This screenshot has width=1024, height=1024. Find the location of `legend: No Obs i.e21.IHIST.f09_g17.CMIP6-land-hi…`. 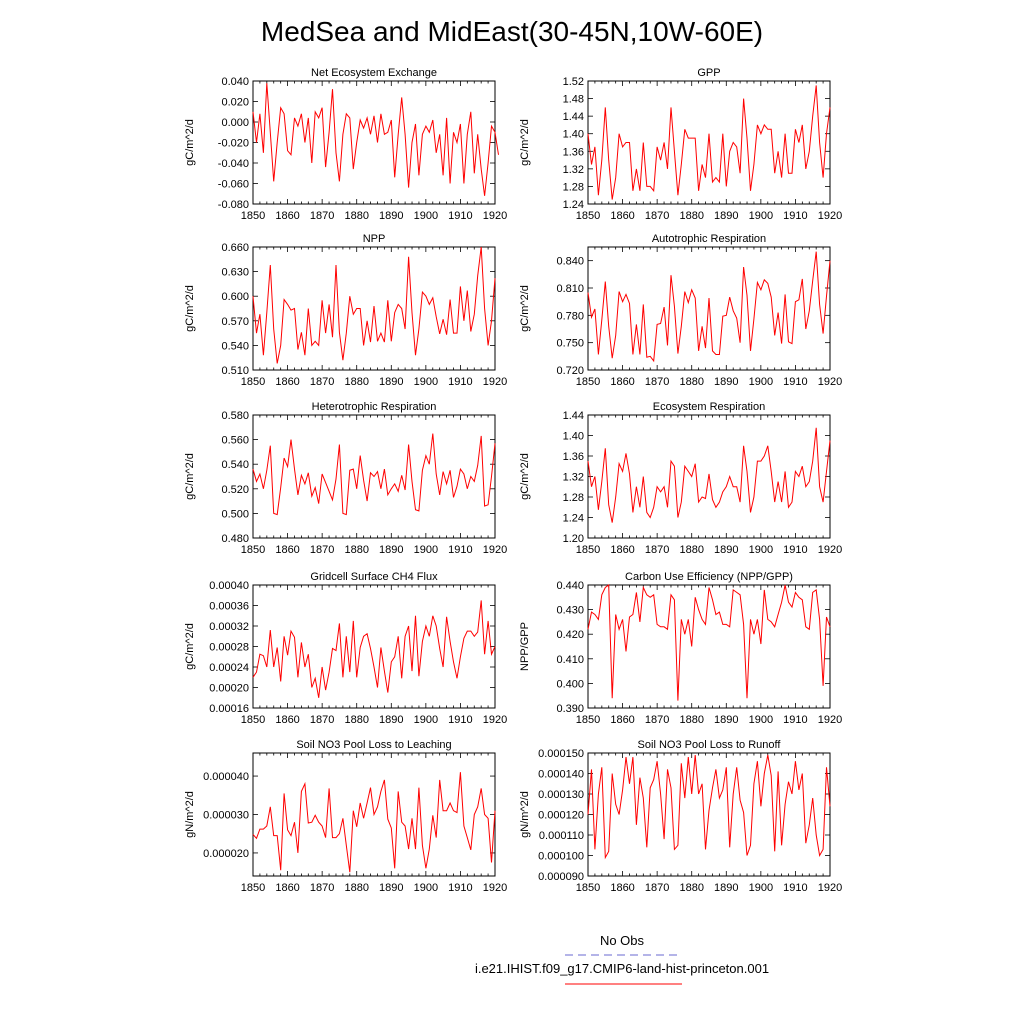

legend: No Obs i.e21.IHIST.f09_g17.CMIP6-land-hi… is located at coordinates (622, 959).